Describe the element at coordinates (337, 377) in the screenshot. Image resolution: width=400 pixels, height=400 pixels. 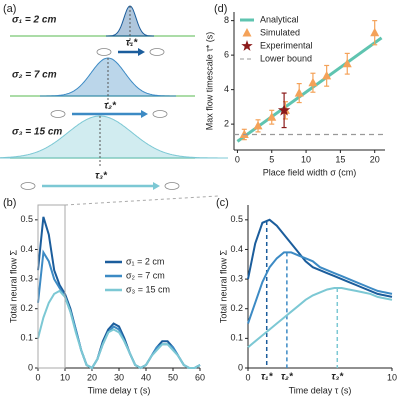
I see `peak-label: τ₃*` at that location.